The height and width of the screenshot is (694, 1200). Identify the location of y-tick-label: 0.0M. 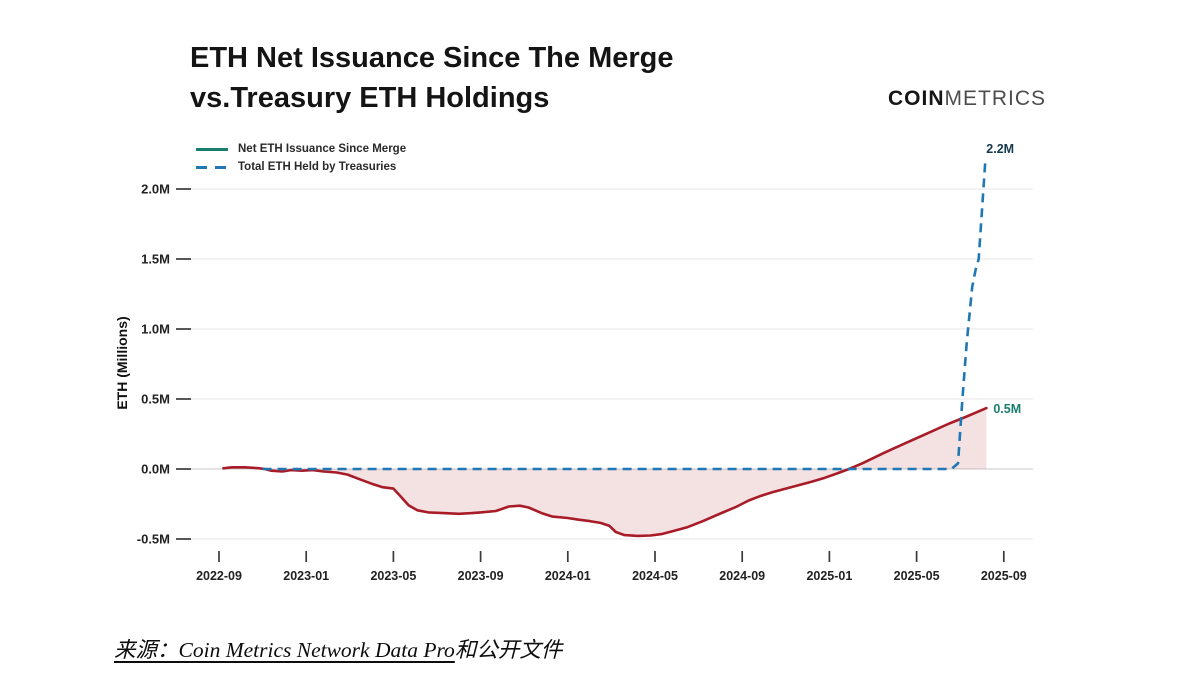
(155, 469).